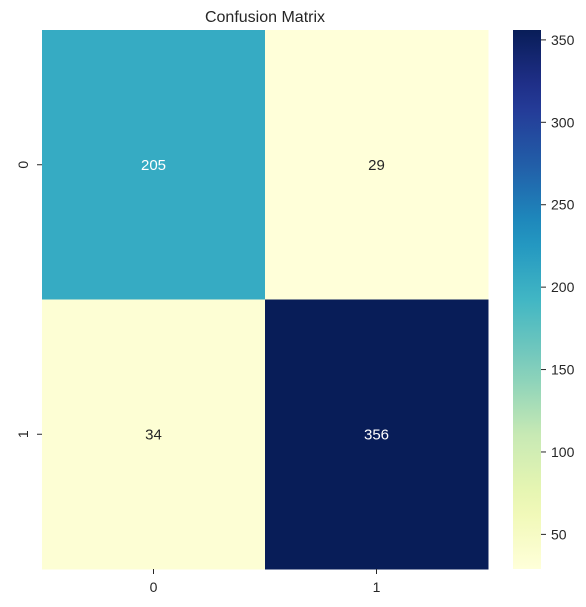 The image size is (586, 607). What do you see at coordinates (559, 534) in the screenshot?
I see `colorbar-tick-label: 50` at bounding box center [559, 534].